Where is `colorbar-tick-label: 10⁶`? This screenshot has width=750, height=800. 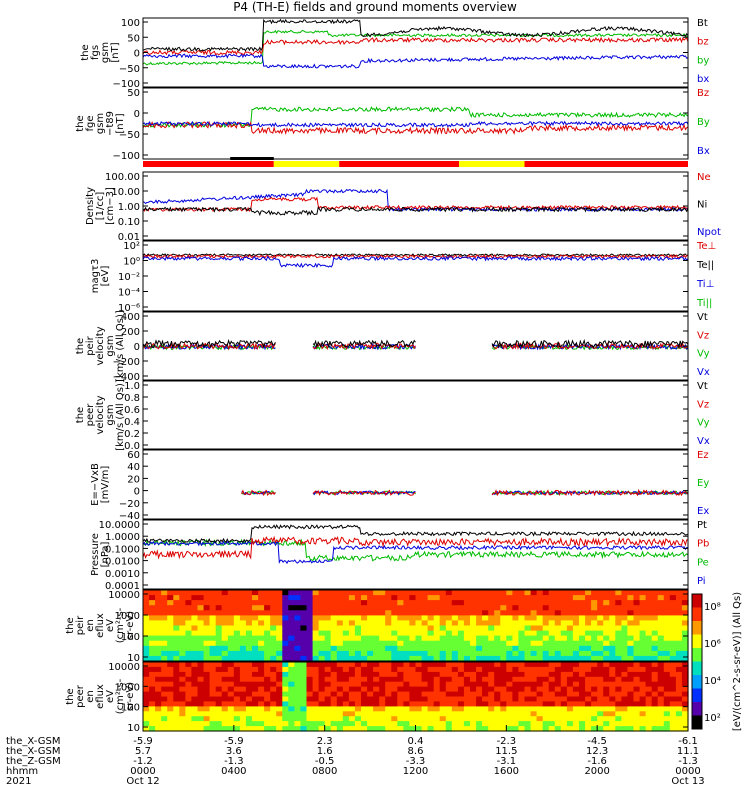
colorbar-tick-label: 10⁶ is located at coordinates (712, 644).